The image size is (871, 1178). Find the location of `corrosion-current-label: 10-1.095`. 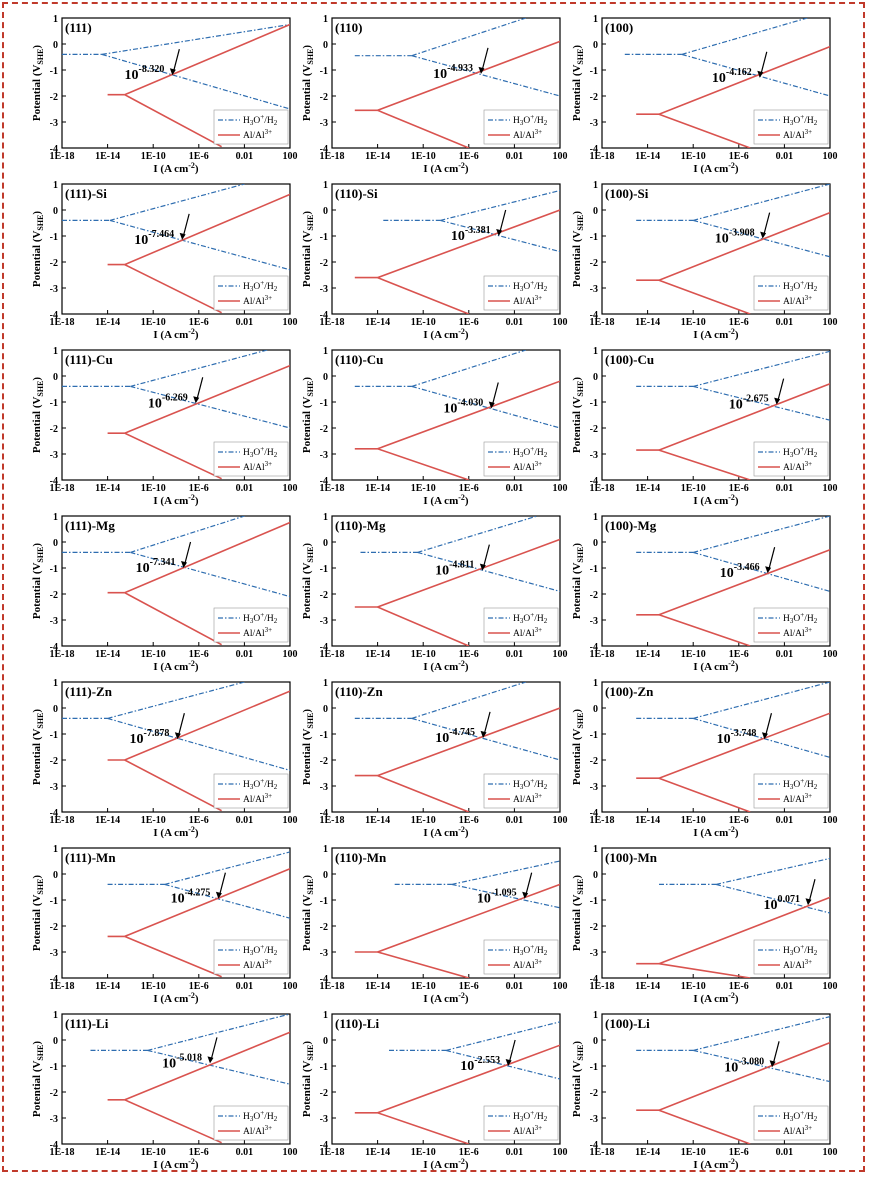

corrosion-current-label: 10-1.095 is located at coordinates (497, 897).